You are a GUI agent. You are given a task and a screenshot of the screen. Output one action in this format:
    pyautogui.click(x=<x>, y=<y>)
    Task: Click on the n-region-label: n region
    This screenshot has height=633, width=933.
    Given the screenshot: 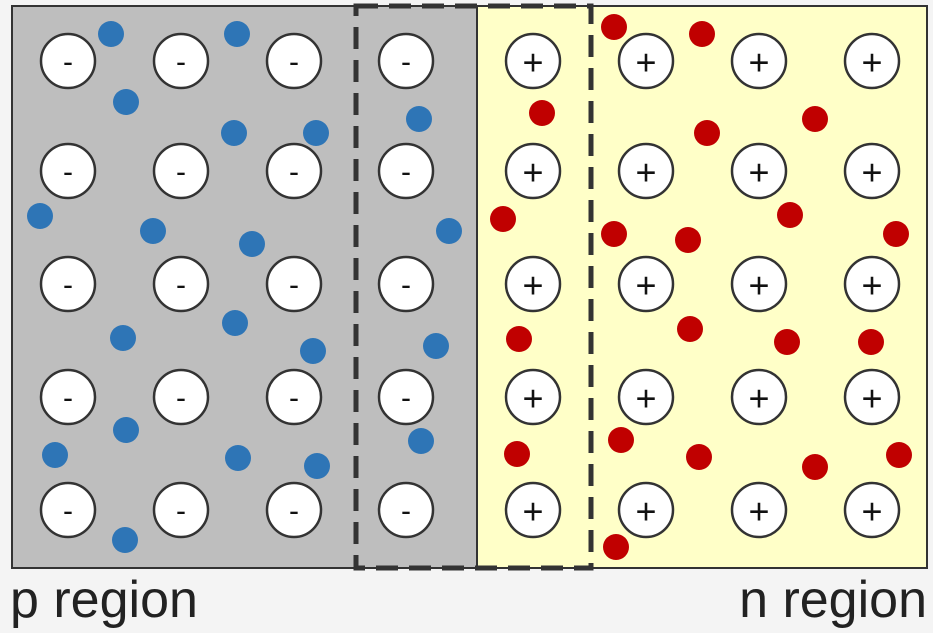 What is the action you would take?
    pyautogui.click(x=833, y=600)
    